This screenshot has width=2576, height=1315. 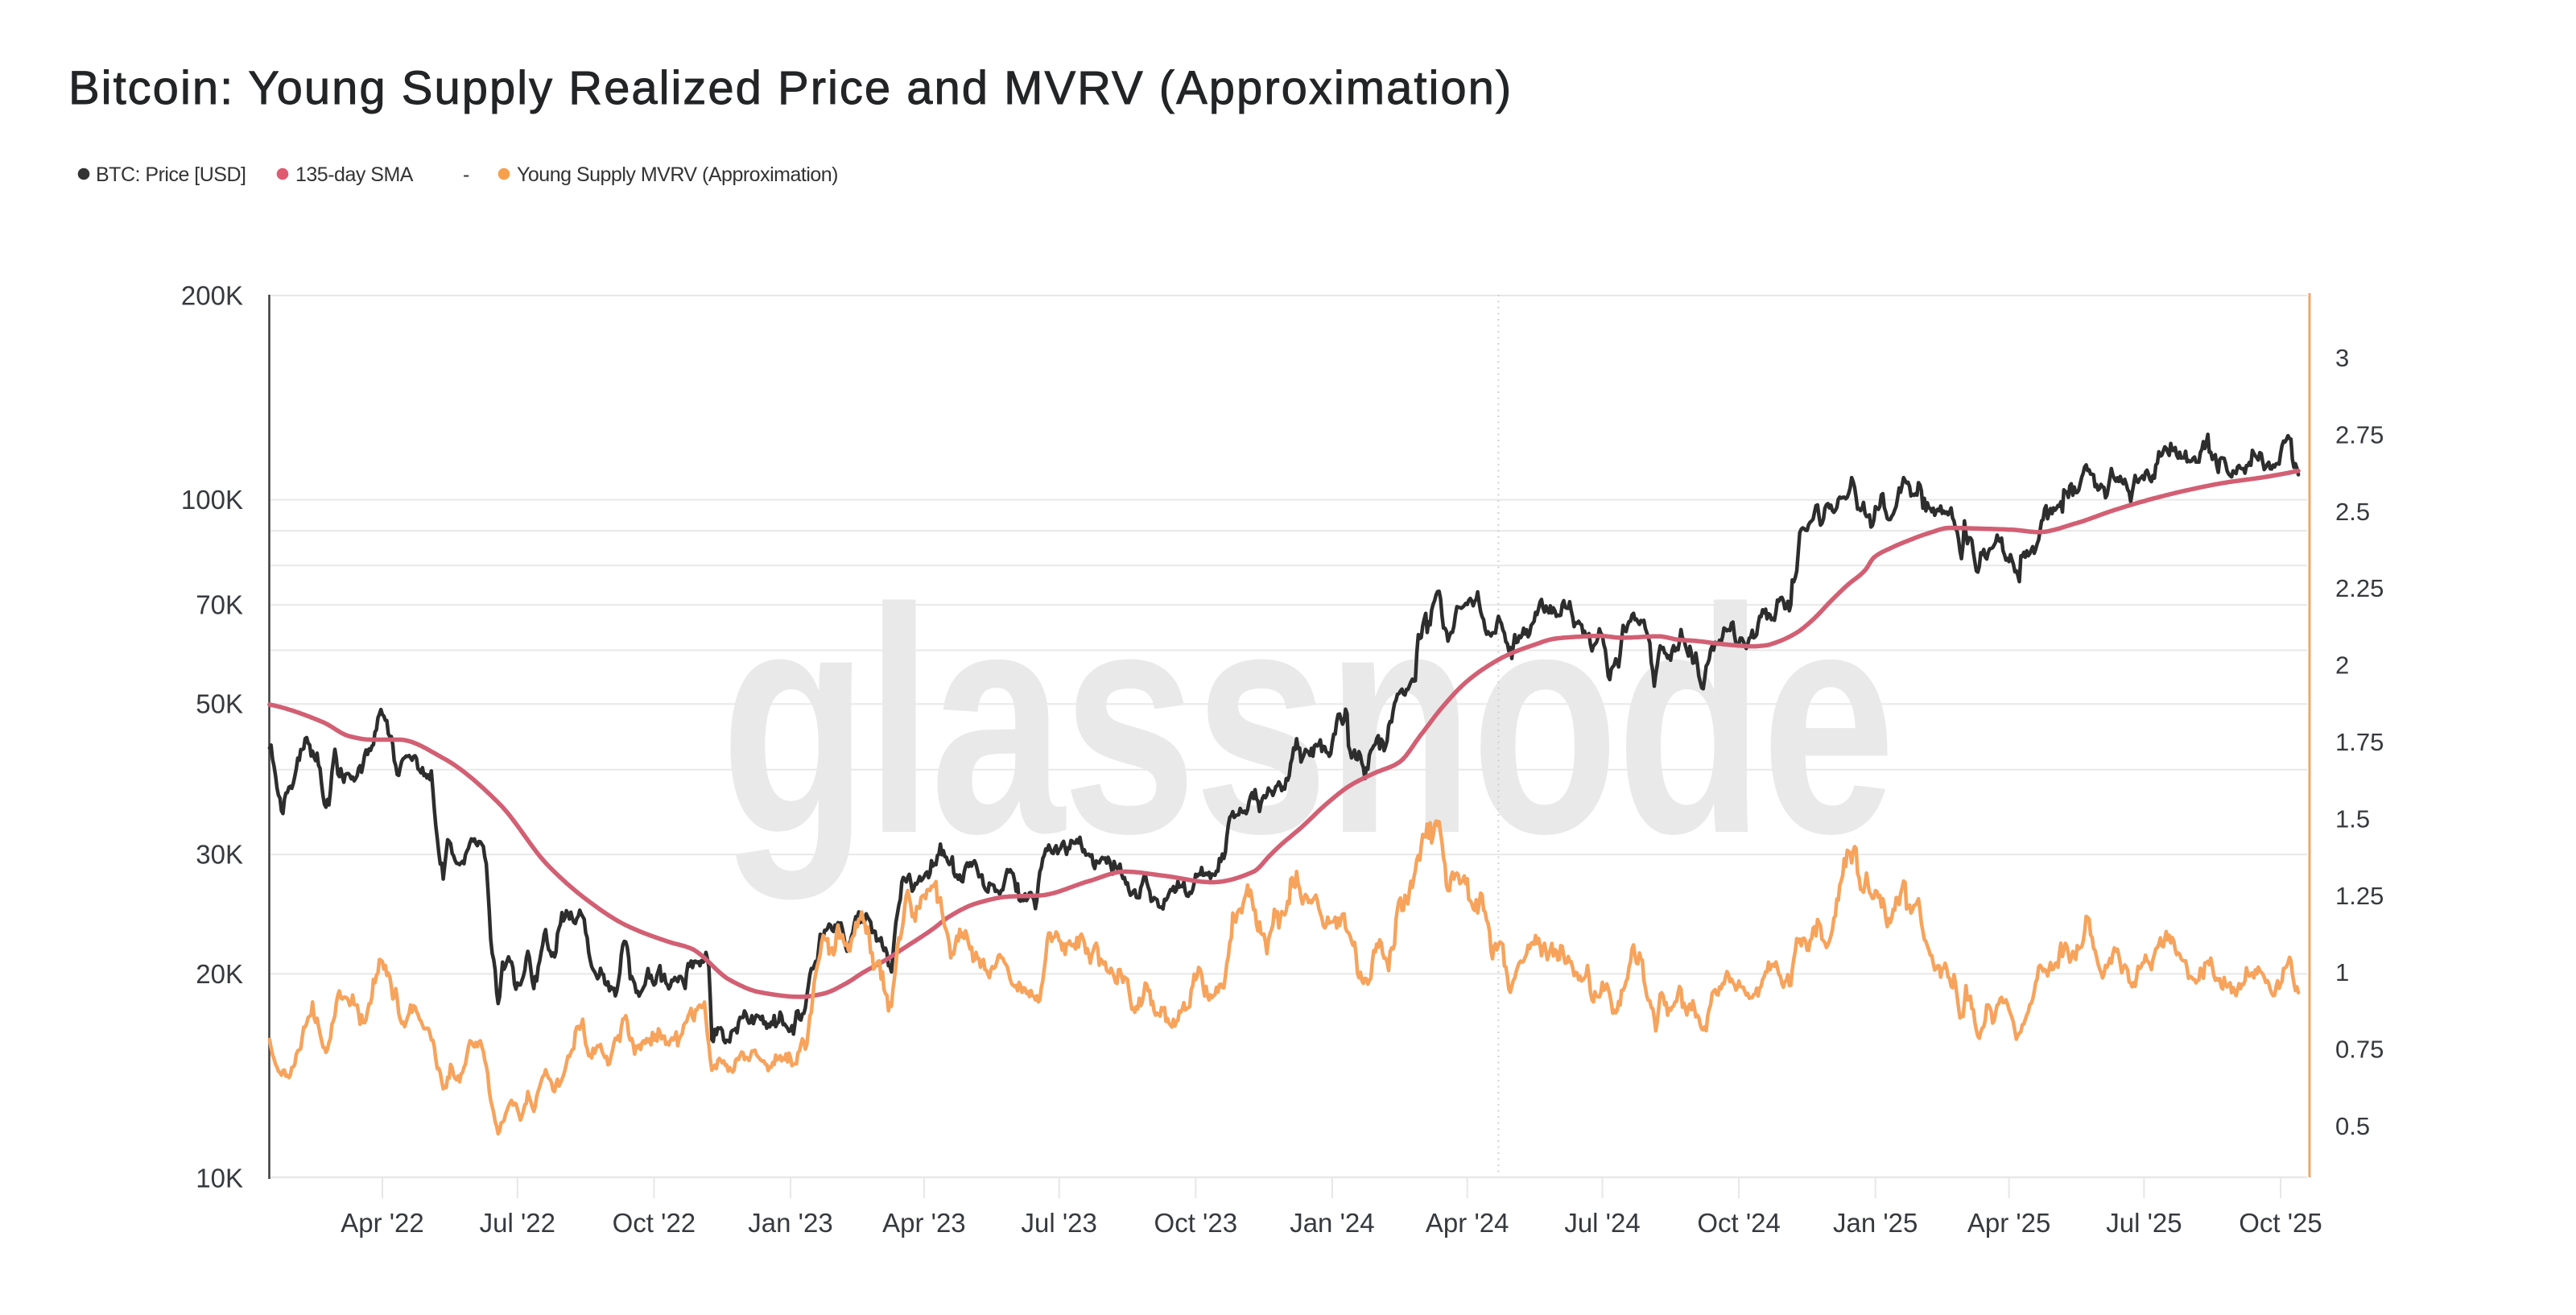 What do you see at coordinates (790, 1223) in the screenshot?
I see `svg-text: Jan '23` at bounding box center [790, 1223].